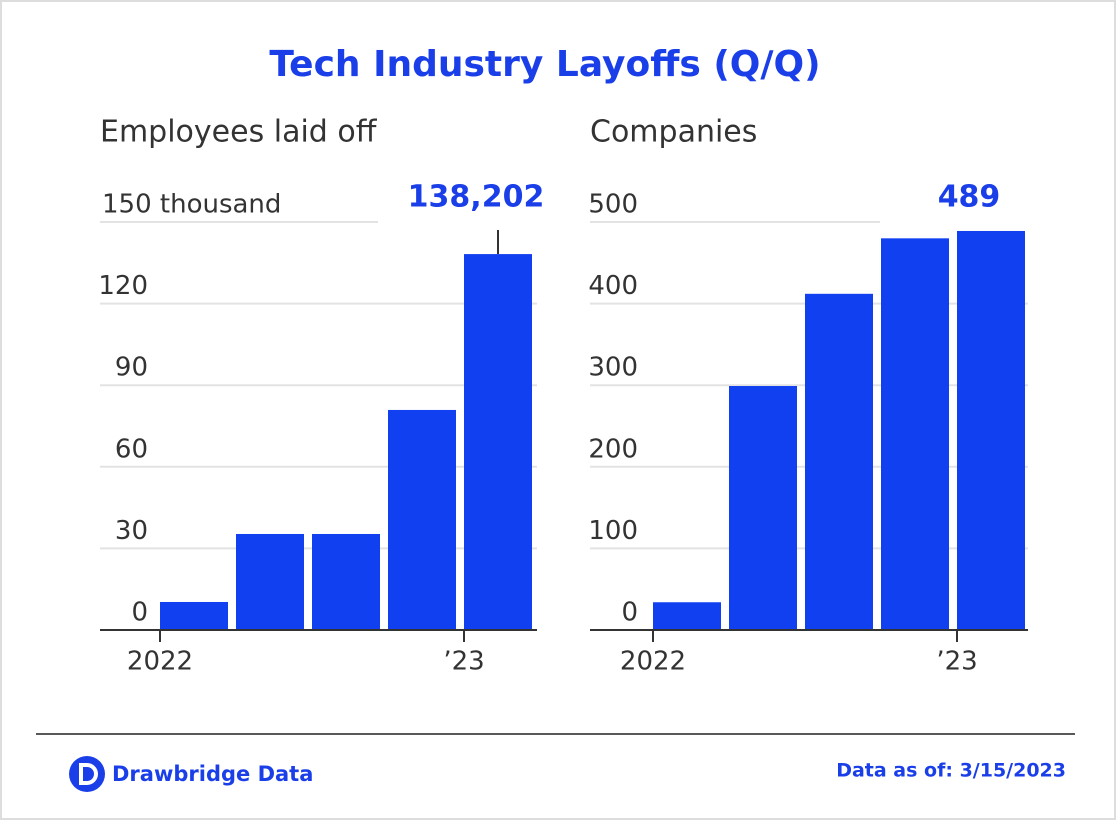  I want to click on y-tick-label: 400, so click(613, 286).